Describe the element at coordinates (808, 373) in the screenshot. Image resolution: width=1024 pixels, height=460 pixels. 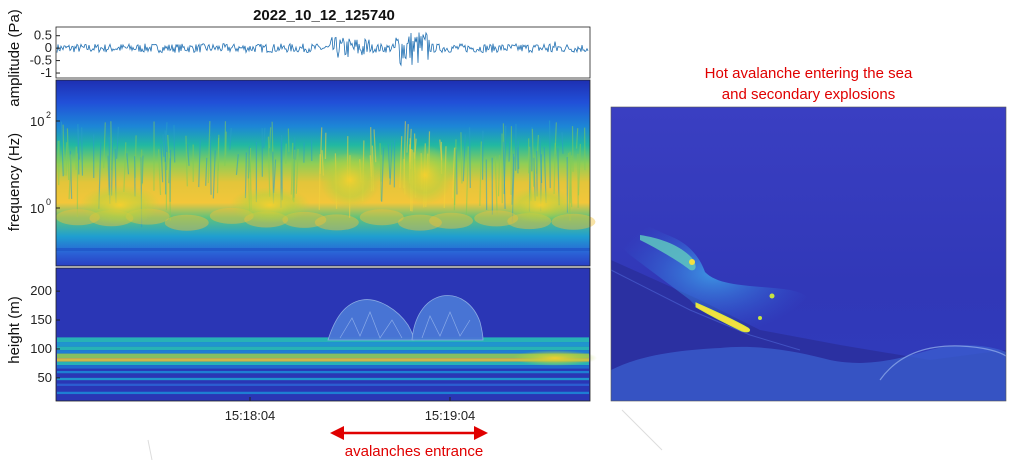
I see `thermal-lower-cloud` at that location.